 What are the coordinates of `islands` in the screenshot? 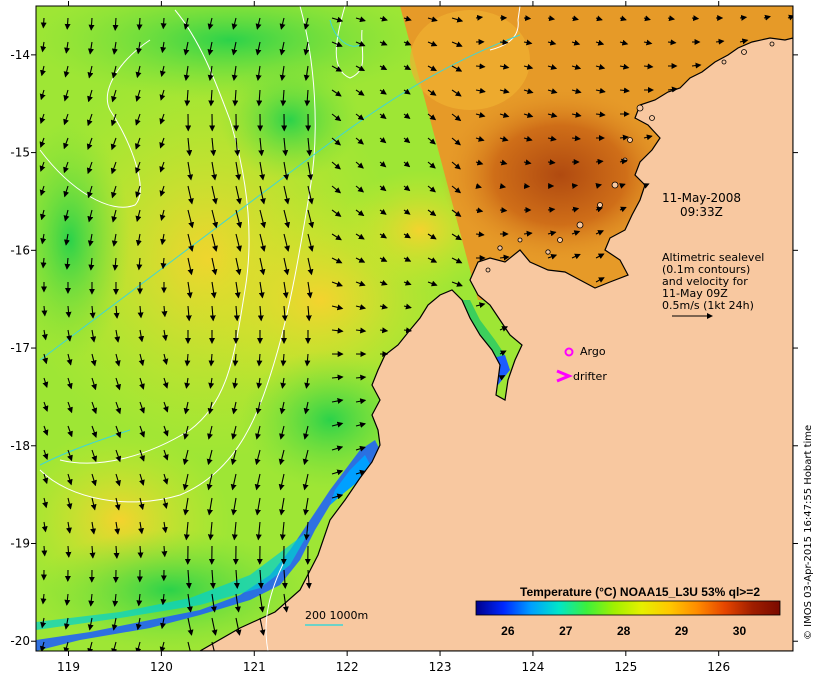 It's located at (630, 157).